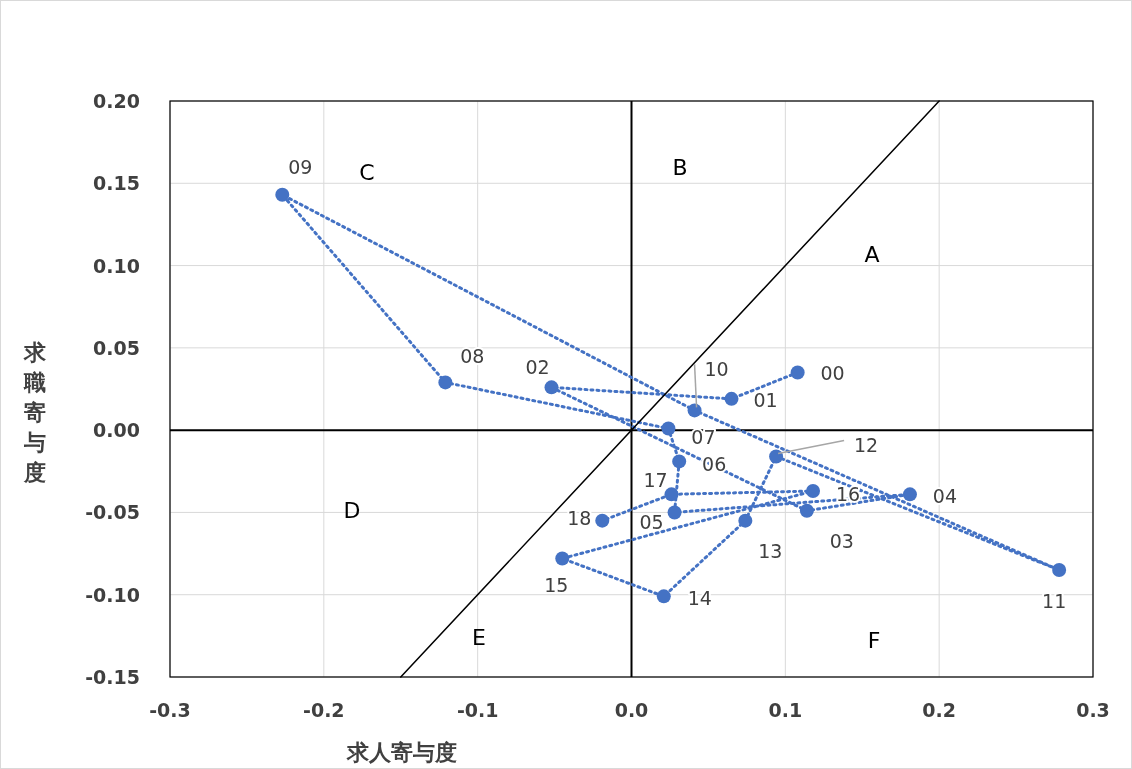 The image size is (1132, 769). What do you see at coordinates (170, 710) in the screenshot?
I see `x-tick-label: -0.3` at bounding box center [170, 710].